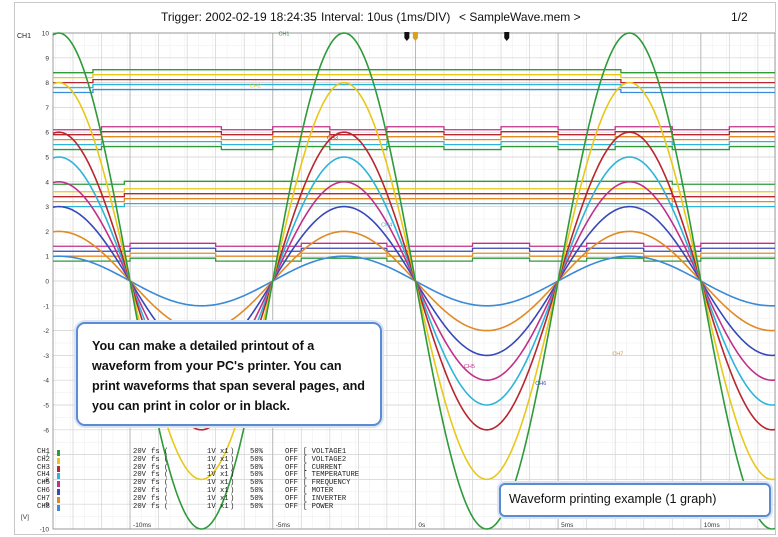 This screenshot has height=537, width=778. I want to click on legend-ch: CH1, so click(43, 452).